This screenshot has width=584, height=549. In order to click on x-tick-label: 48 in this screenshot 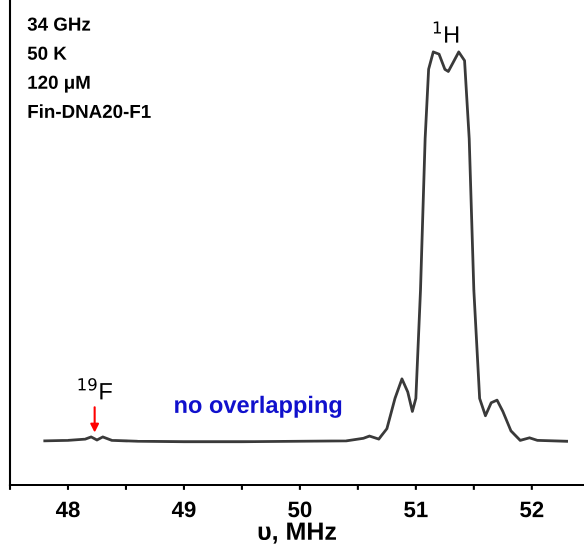, I will do `click(68, 510)`.